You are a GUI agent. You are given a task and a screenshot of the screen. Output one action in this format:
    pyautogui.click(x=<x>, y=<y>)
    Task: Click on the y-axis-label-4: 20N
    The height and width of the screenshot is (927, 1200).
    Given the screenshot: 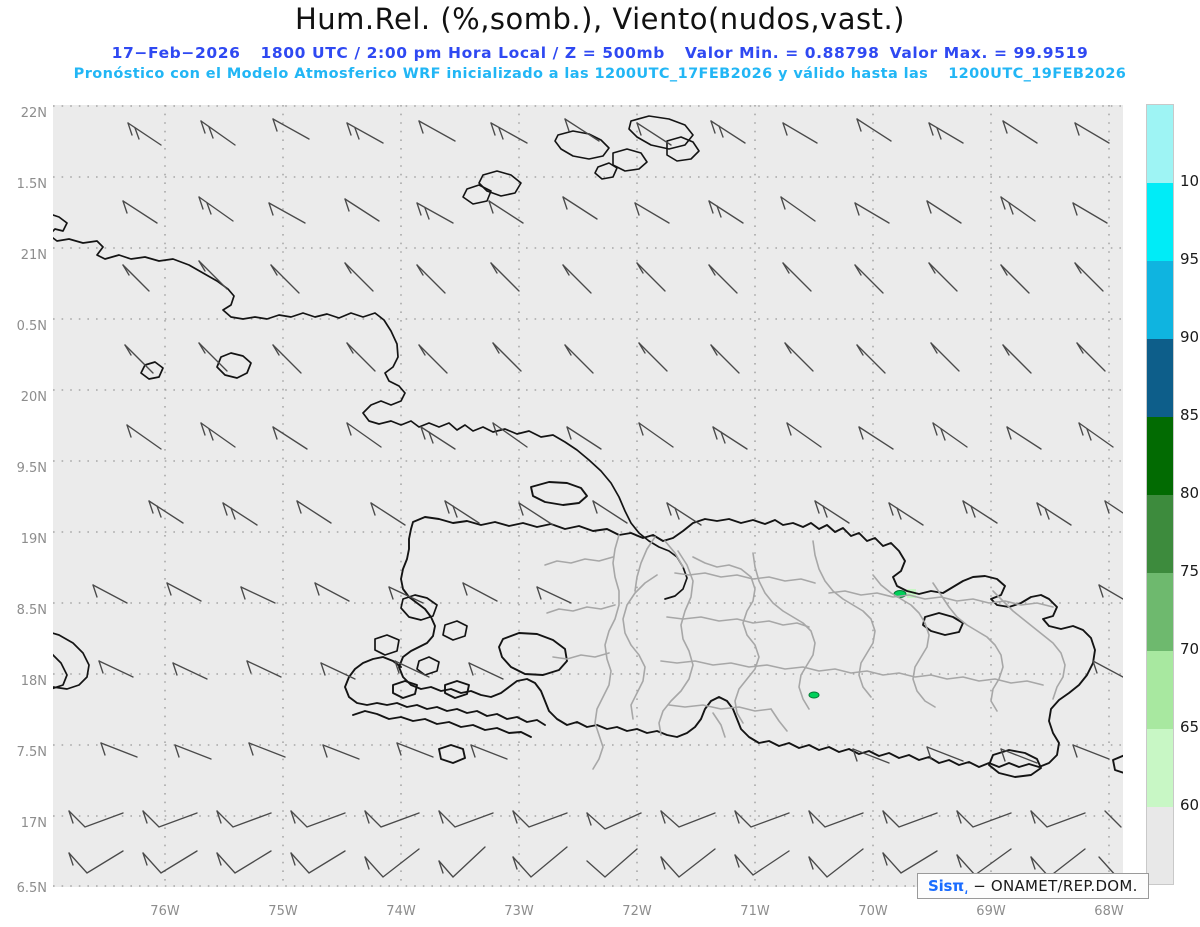 What is the action you would take?
    pyautogui.click(x=33, y=397)
    